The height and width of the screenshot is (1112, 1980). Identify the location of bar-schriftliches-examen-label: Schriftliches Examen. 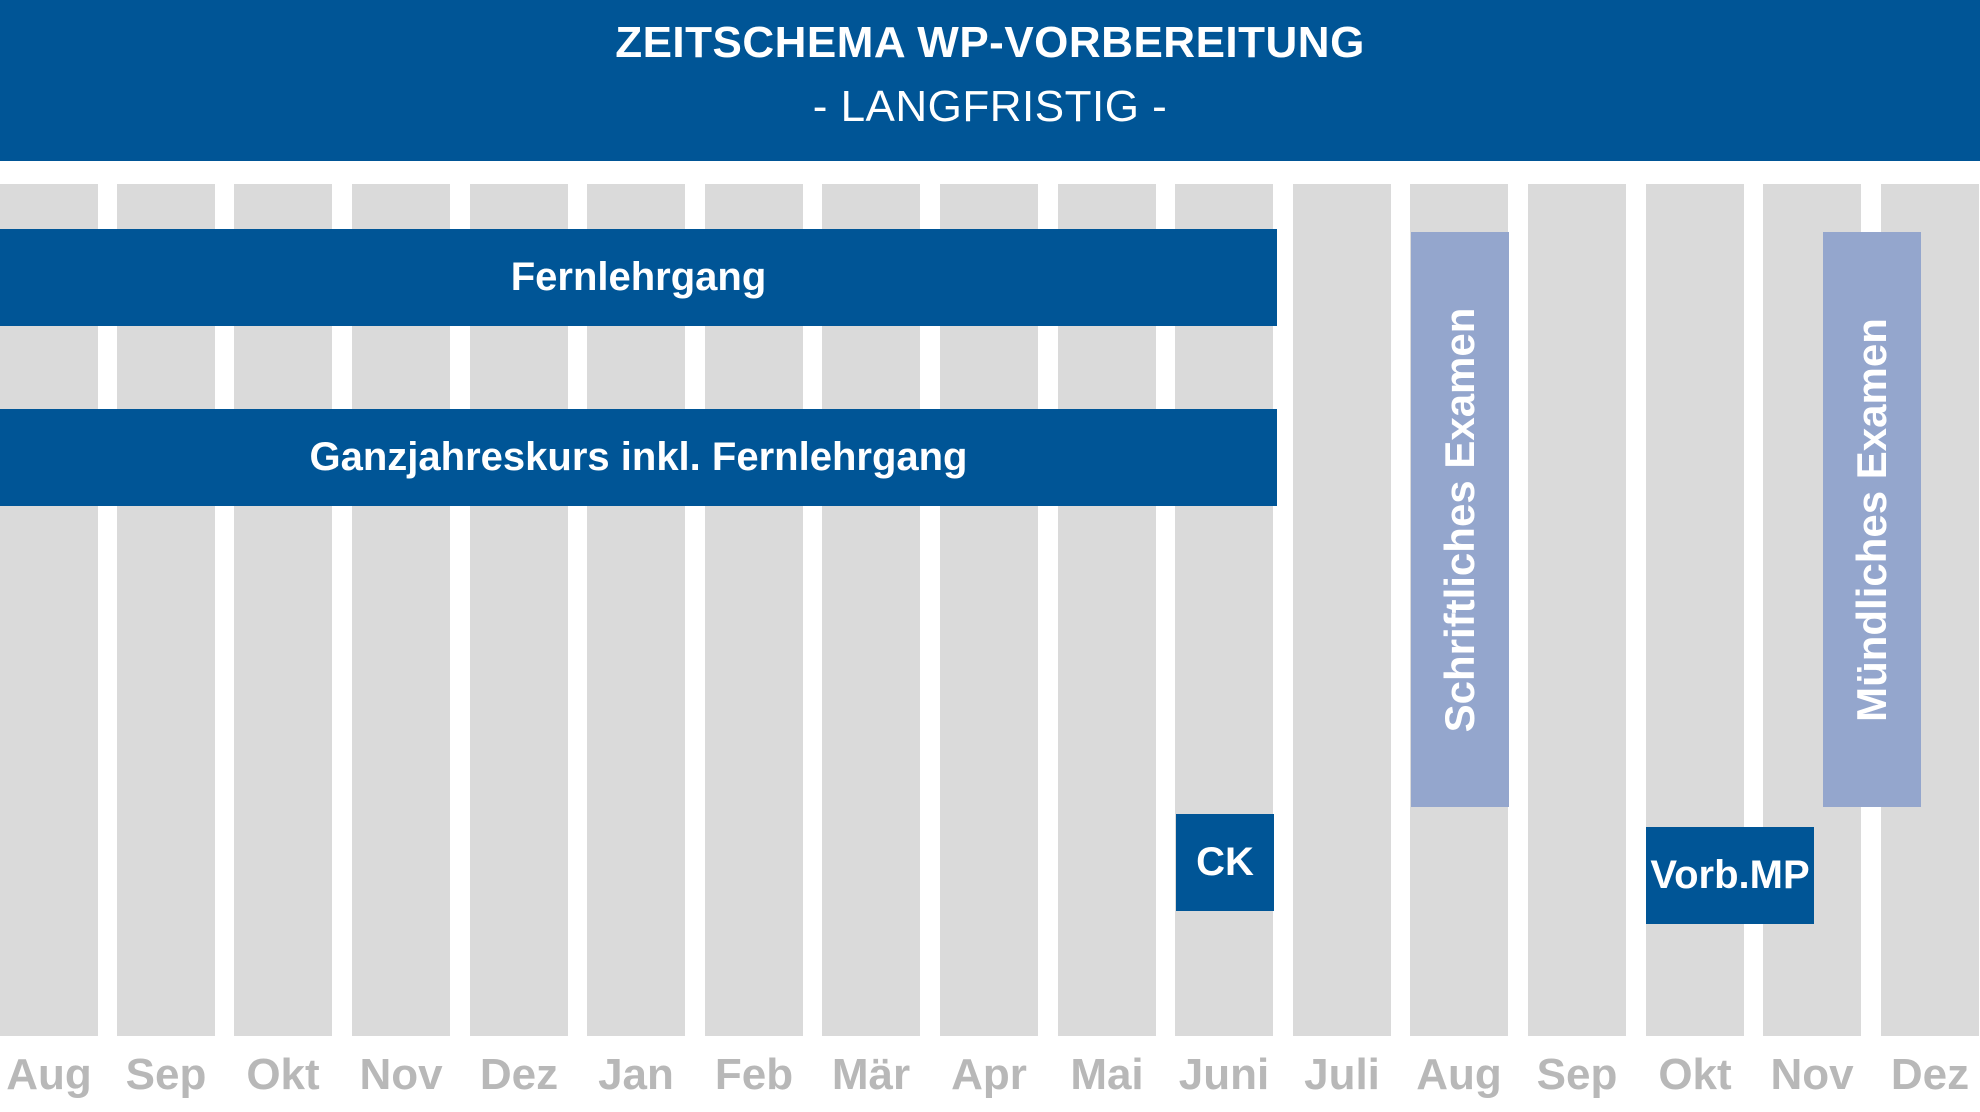
(1459, 519).